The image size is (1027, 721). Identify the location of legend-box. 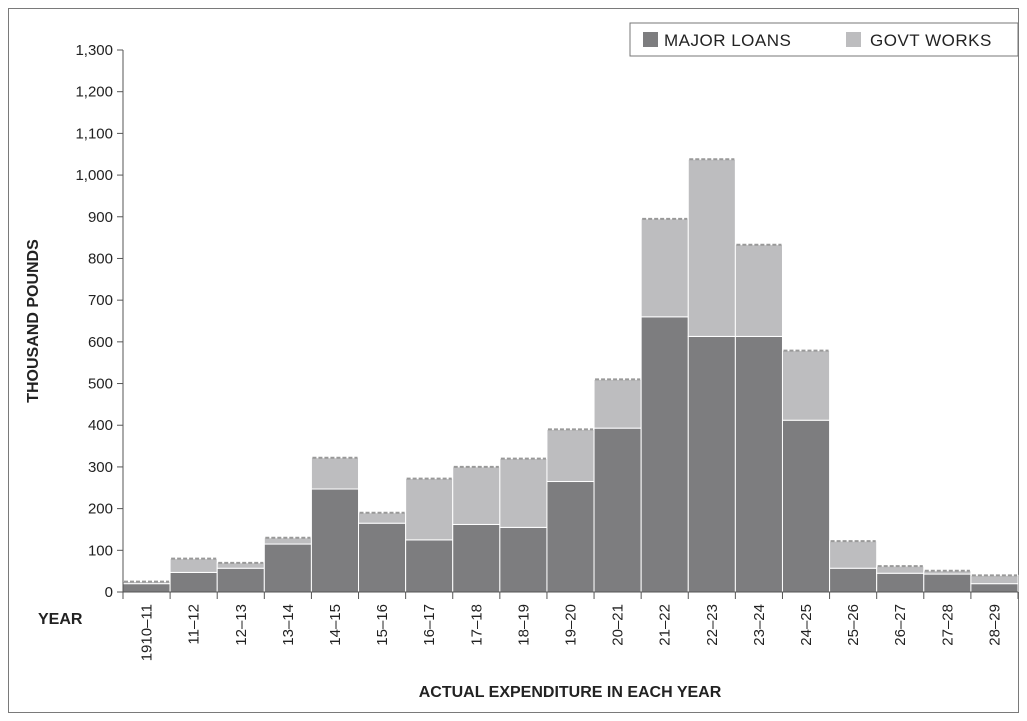
(824, 39).